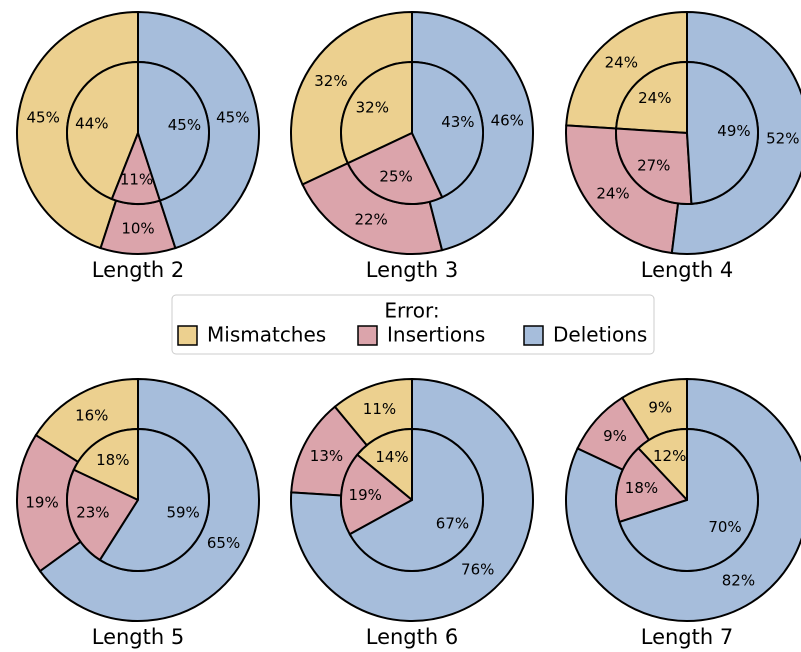 The height and width of the screenshot is (652, 801). I want to click on legend-label: Deletions, so click(600, 335).